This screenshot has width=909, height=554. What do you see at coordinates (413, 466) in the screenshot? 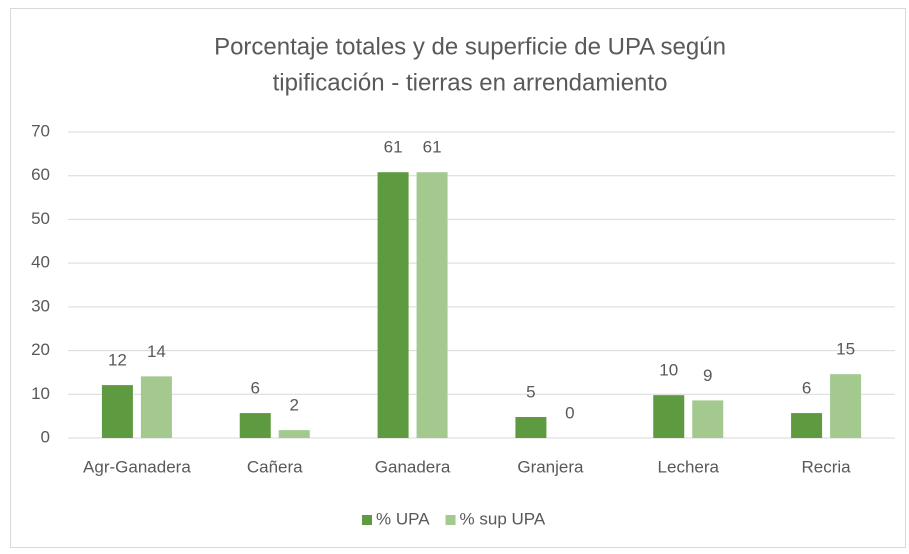
I see `x-tick-label: Ganadera` at bounding box center [413, 466].